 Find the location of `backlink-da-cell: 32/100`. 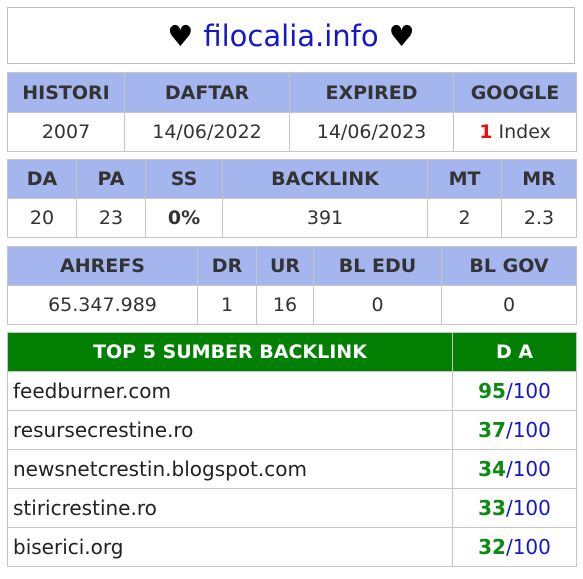

backlink-da-cell: 32/100 is located at coordinates (514, 547).